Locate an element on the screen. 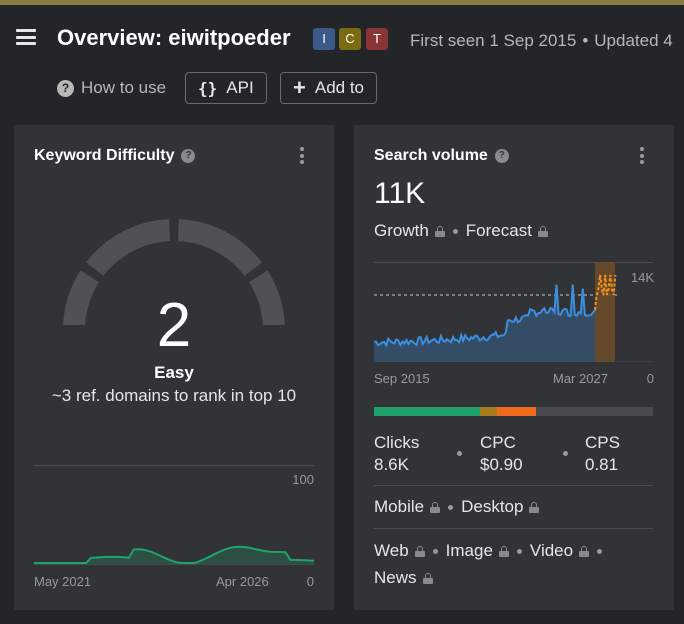 This screenshot has width=684, height=624. sv-trend-chart is located at coordinates (513, 312).